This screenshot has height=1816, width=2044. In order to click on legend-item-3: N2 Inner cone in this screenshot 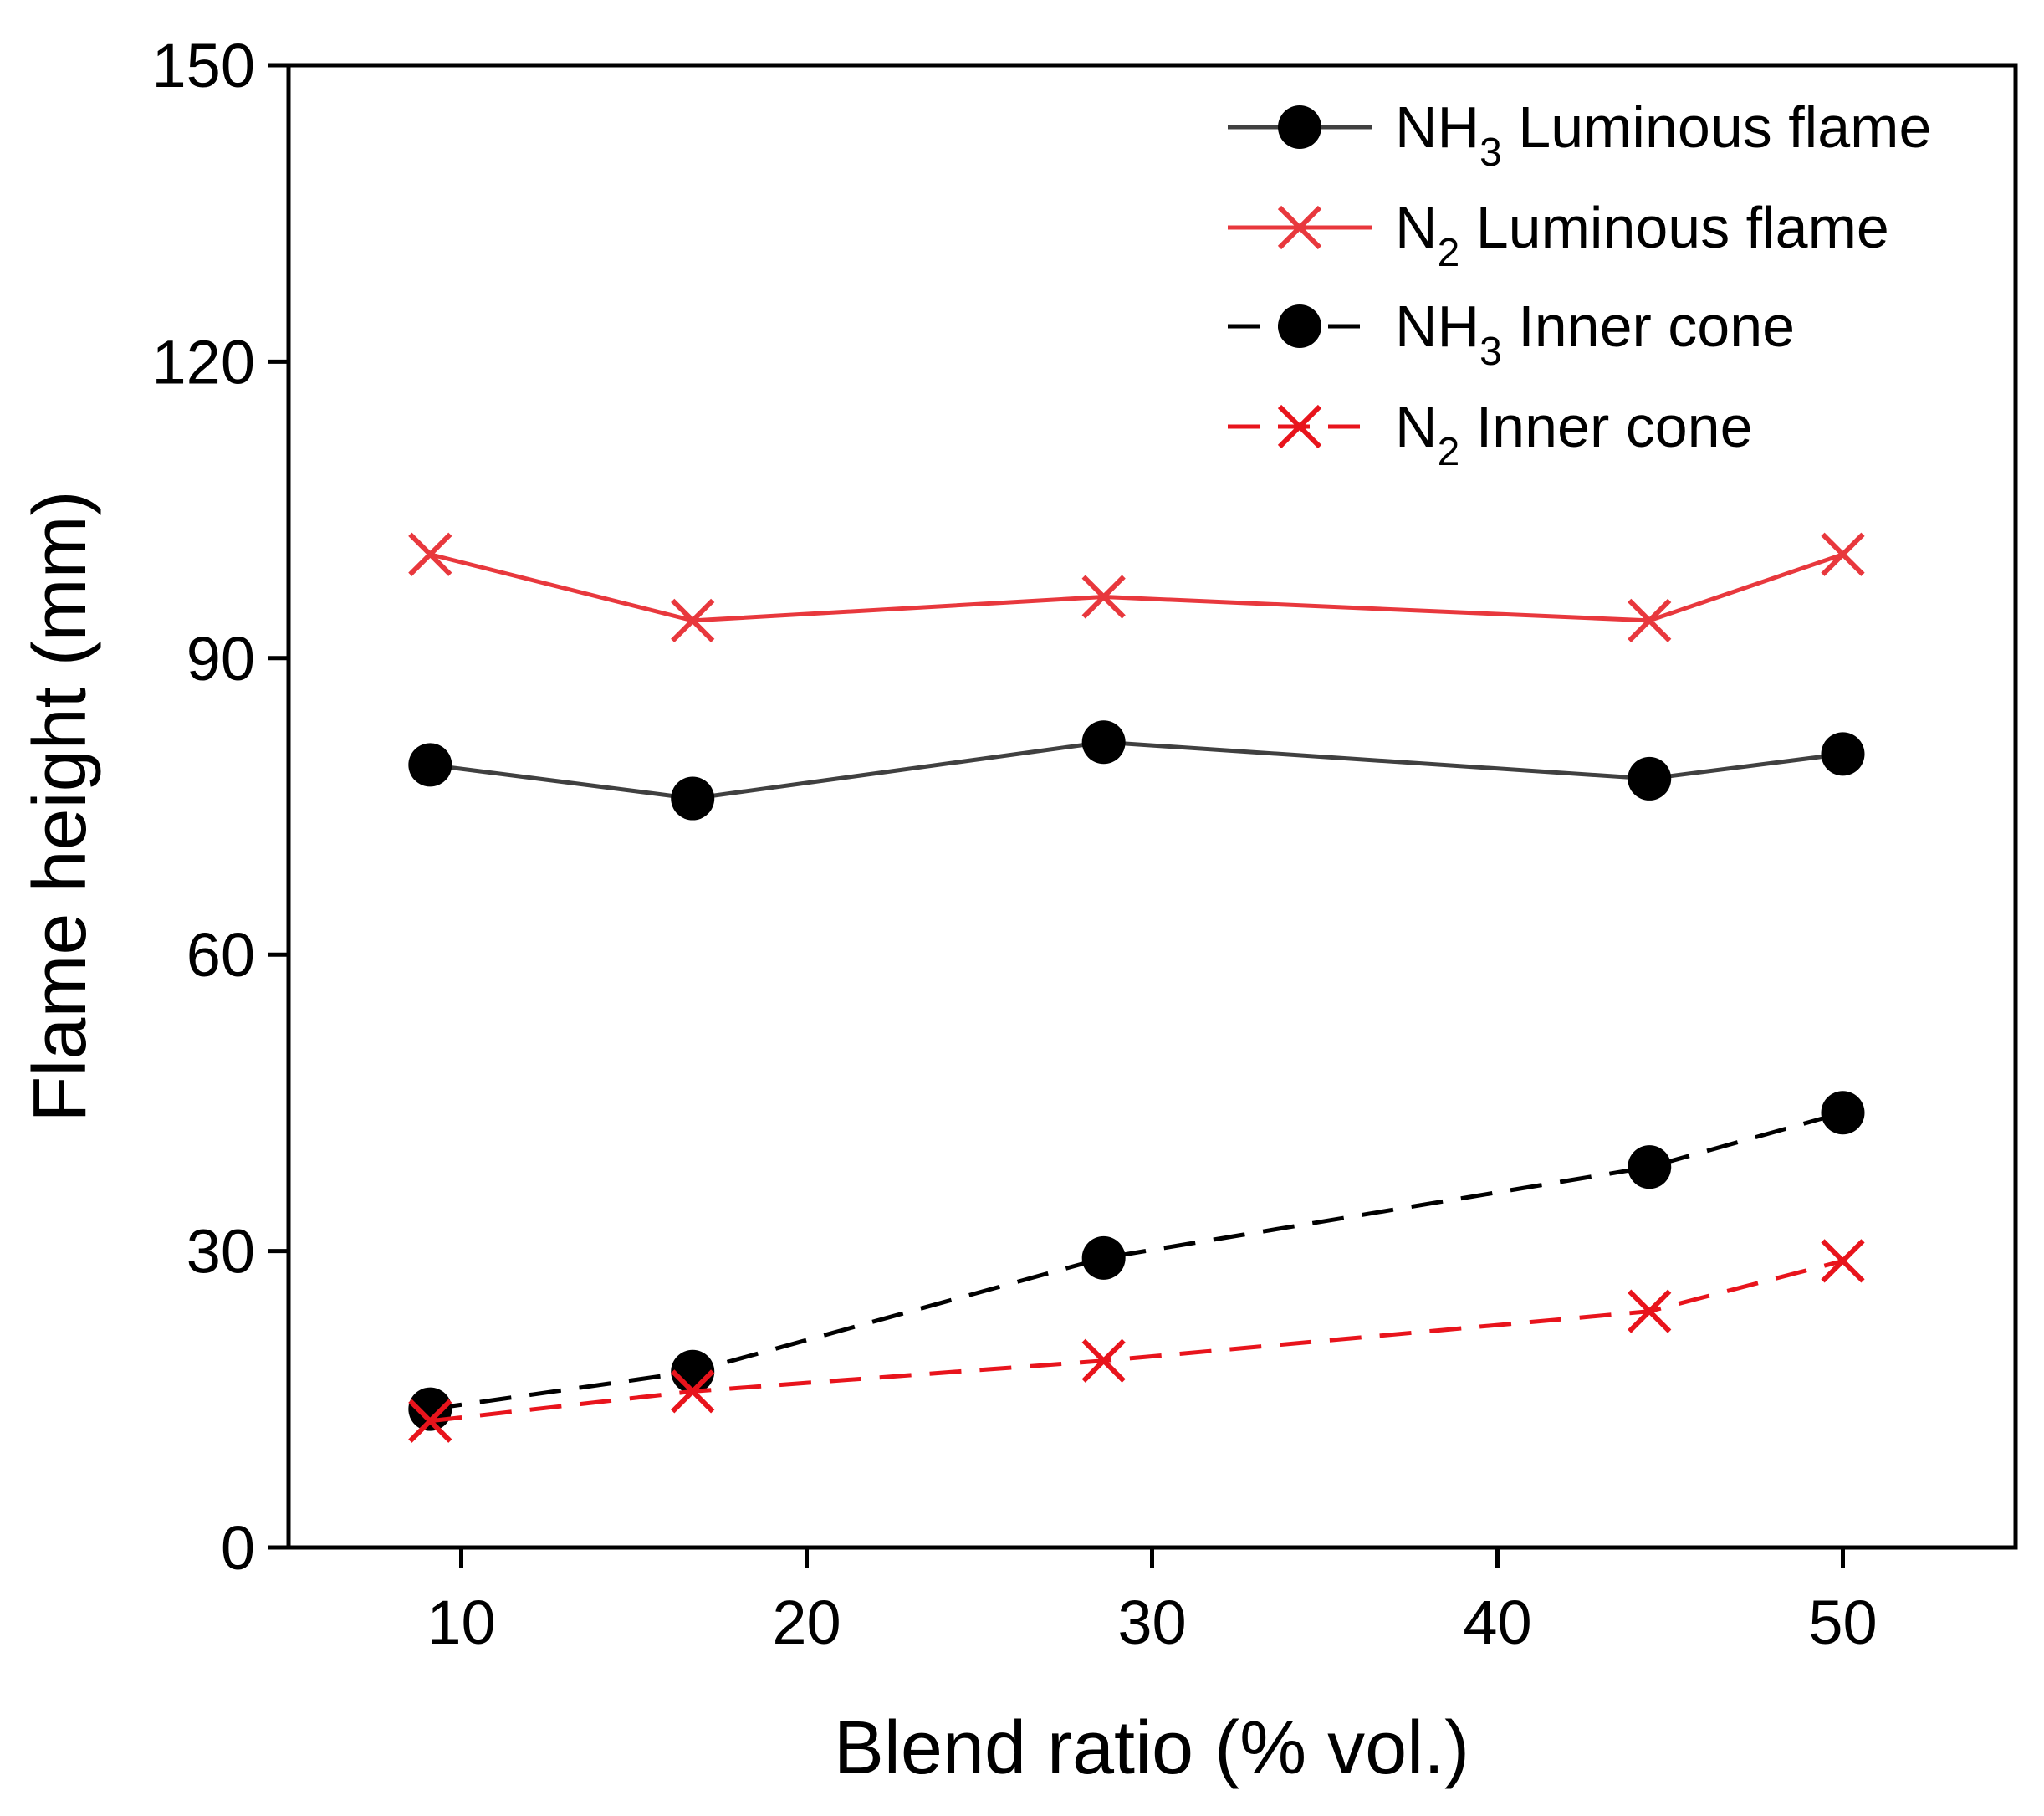, I will do `click(1490, 434)`.